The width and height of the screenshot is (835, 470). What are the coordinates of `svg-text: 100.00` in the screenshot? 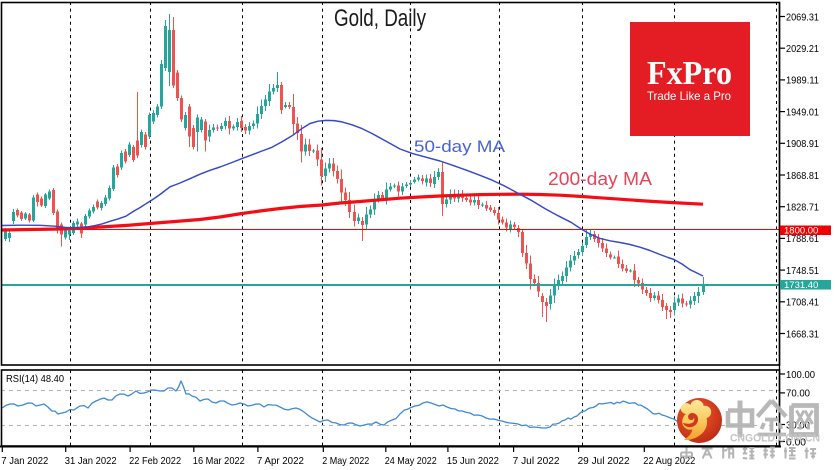 It's located at (800, 375).